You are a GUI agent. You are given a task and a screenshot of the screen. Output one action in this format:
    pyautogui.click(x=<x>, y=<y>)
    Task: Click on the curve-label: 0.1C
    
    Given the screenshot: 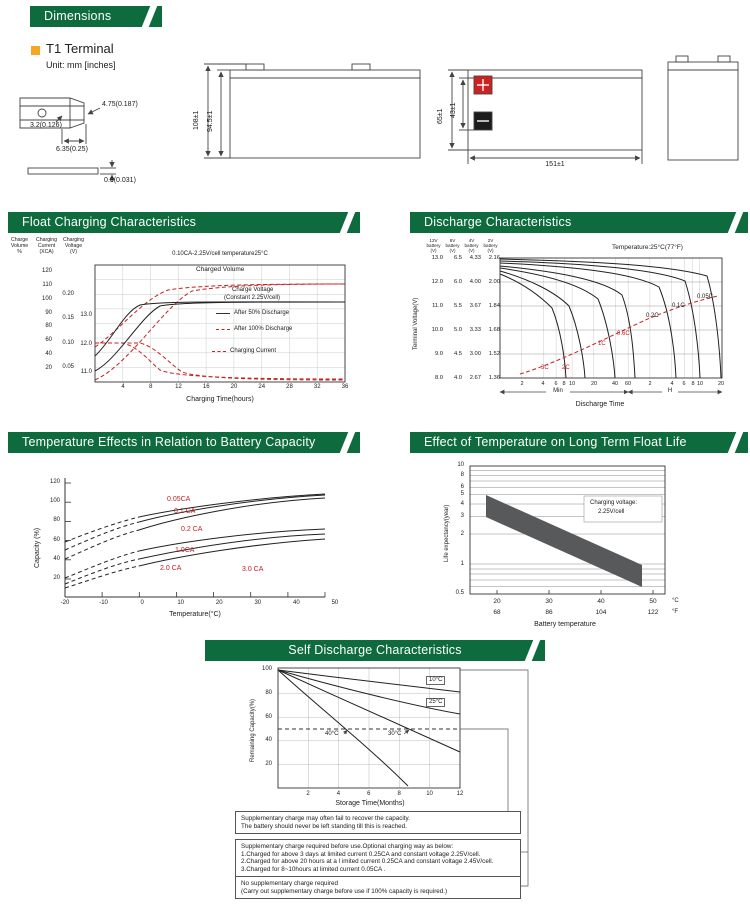 What is the action you would take?
    pyautogui.click(x=678, y=306)
    